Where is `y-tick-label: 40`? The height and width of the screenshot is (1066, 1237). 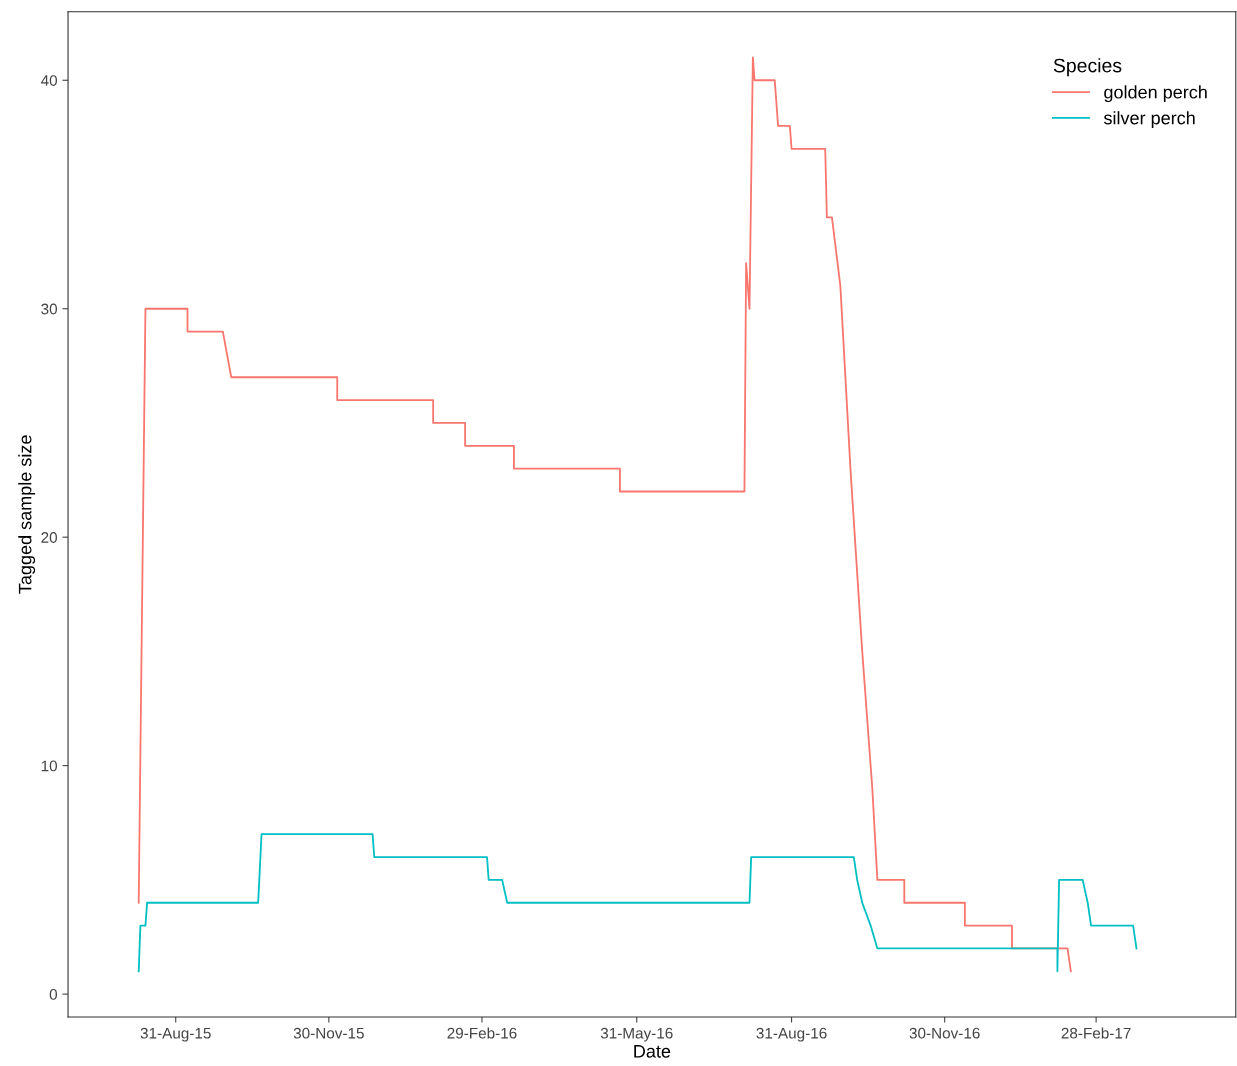 y-tick-label: 40 is located at coordinates (49, 80).